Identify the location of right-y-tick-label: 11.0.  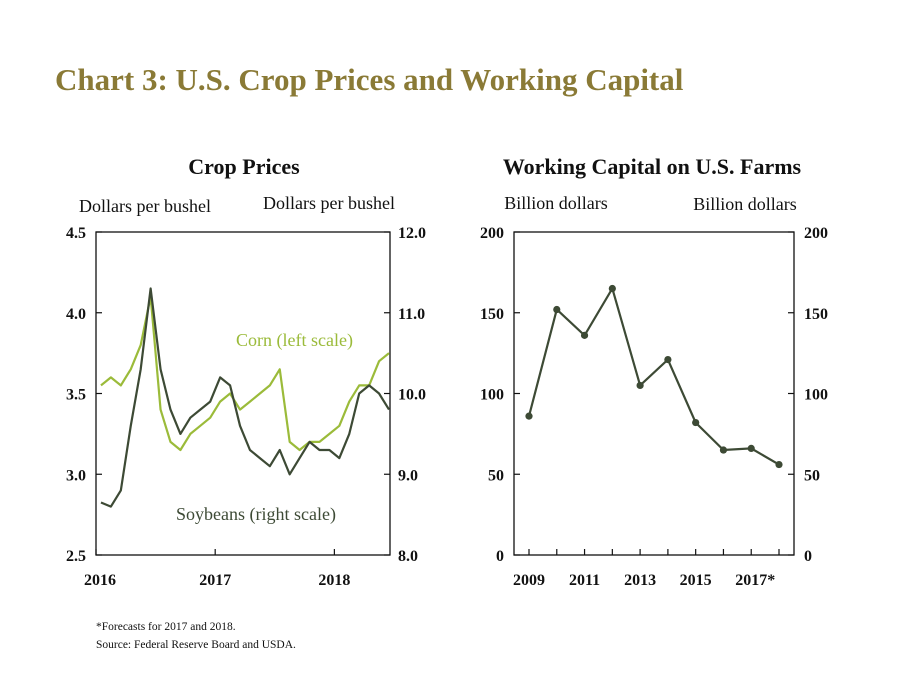
(411, 314).